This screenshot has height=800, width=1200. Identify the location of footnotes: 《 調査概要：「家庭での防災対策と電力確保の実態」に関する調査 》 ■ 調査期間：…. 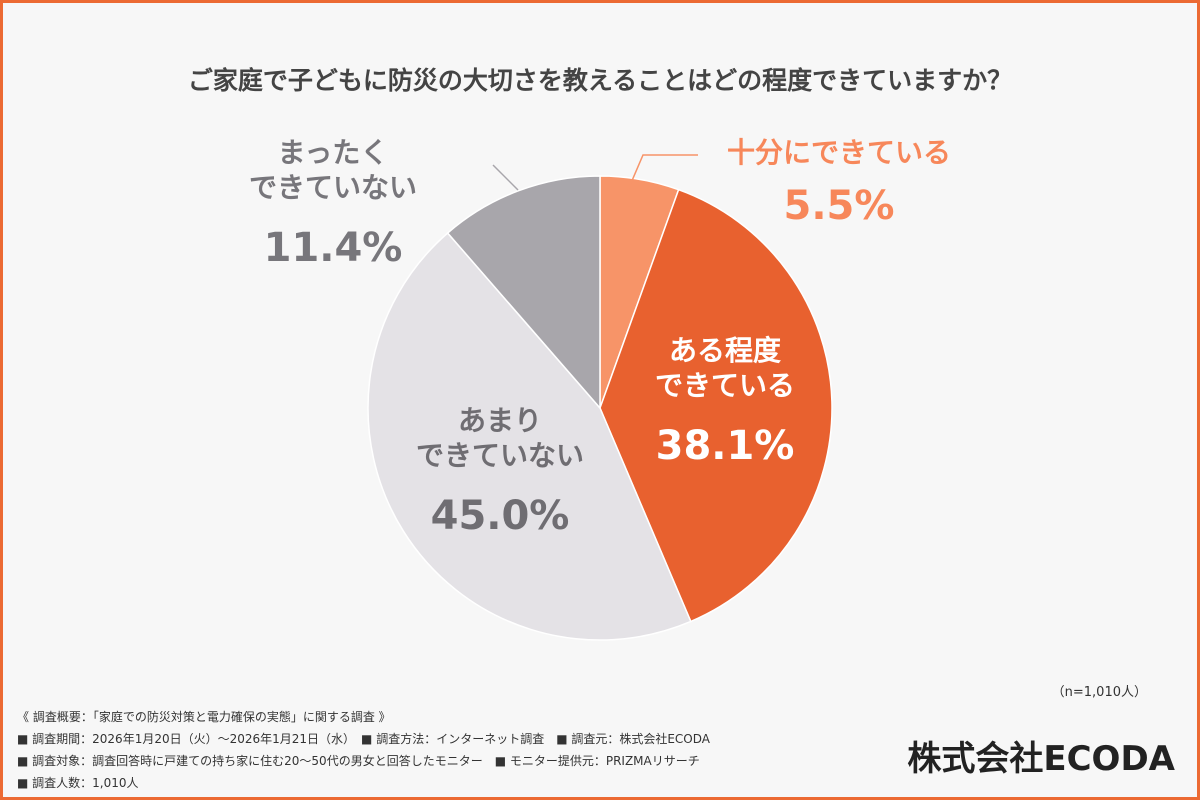
(363, 750).